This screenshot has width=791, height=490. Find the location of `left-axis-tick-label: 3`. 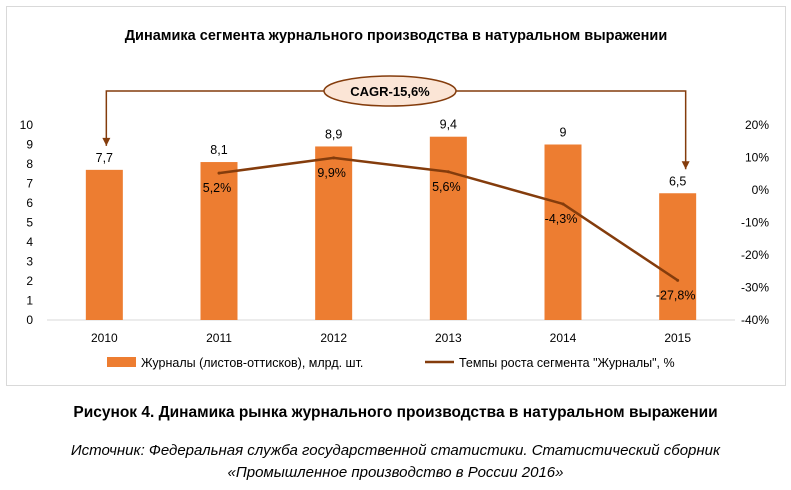

left-axis-tick-label: 3 is located at coordinates (29, 262).